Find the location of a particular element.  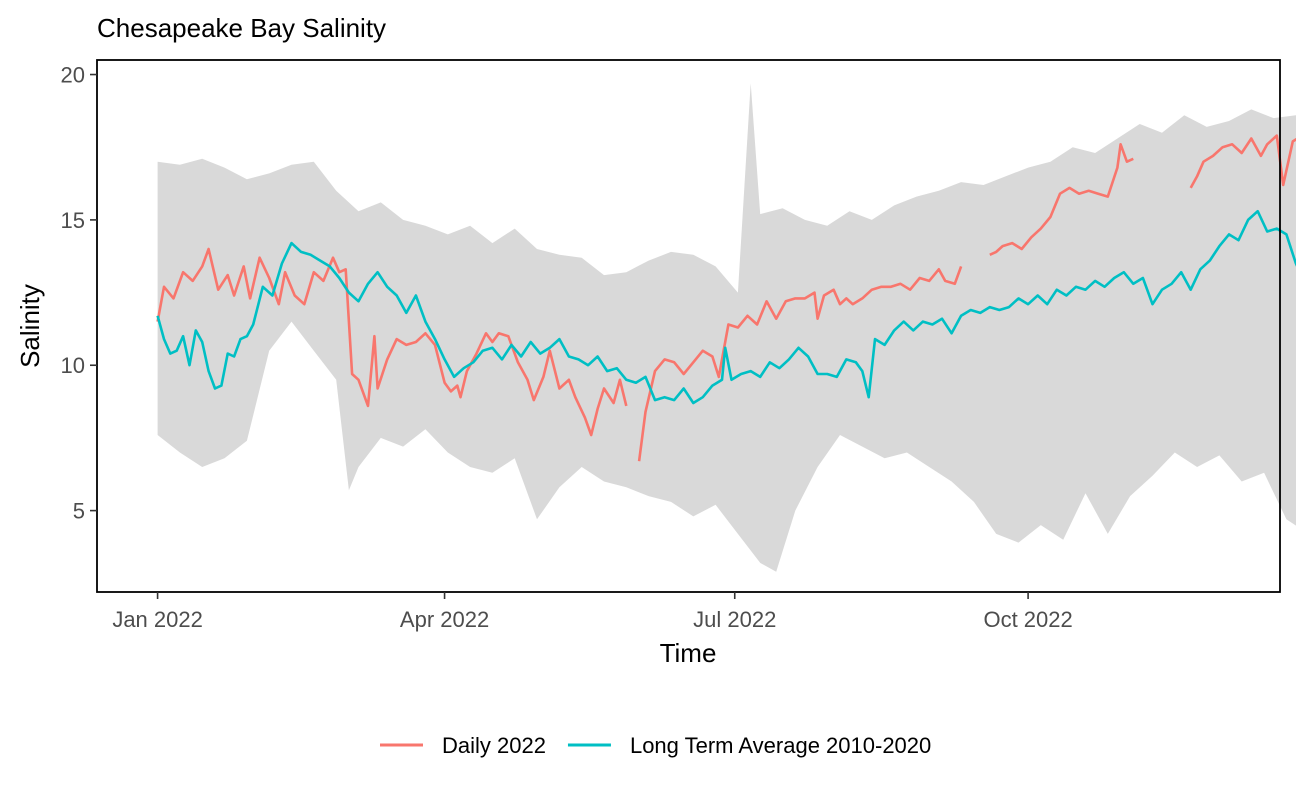

x-tick-label: Jan 2022 is located at coordinates (157, 619).